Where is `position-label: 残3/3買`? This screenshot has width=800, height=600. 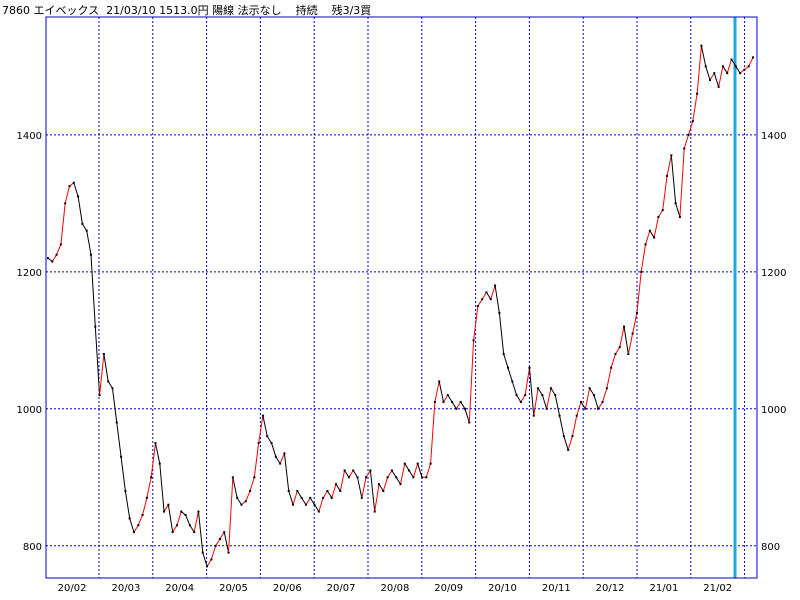
position-label: 残3/3買 is located at coordinates (351, 10).